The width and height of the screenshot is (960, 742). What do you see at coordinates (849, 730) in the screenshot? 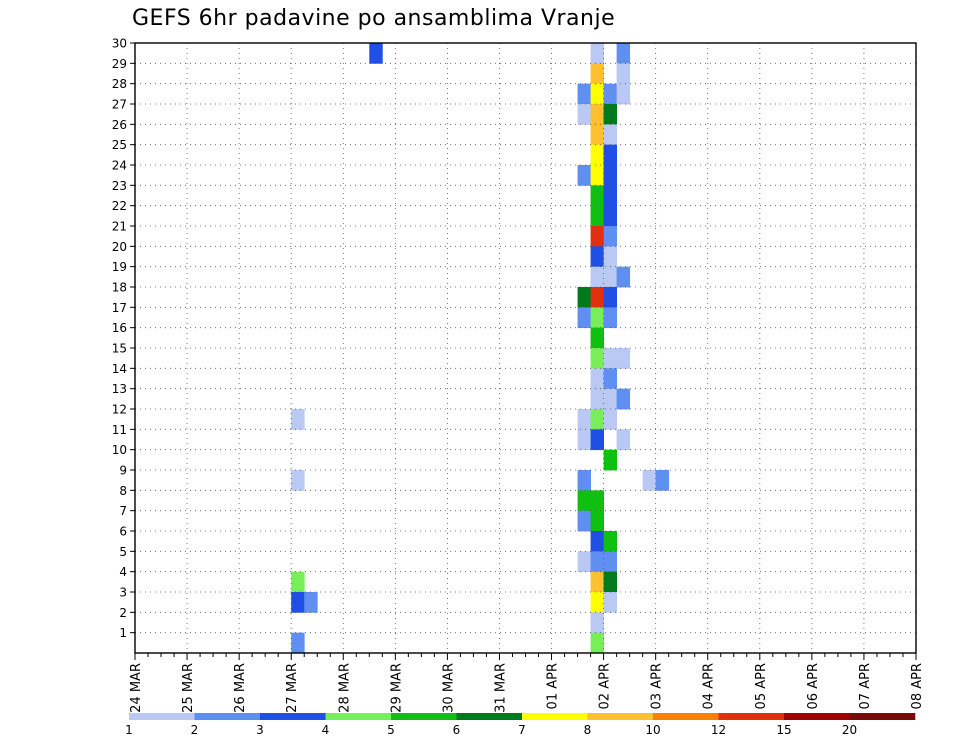
I see `legend-label: 20` at bounding box center [849, 730].